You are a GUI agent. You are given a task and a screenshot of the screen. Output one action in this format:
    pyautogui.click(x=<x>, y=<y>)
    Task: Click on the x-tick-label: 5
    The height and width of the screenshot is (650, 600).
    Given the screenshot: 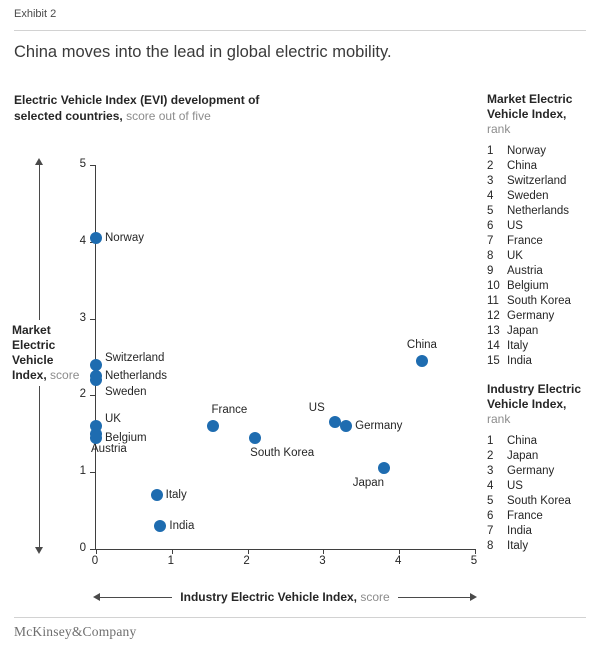 What is the action you would take?
    pyautogui.click(x=474, y=561)
    